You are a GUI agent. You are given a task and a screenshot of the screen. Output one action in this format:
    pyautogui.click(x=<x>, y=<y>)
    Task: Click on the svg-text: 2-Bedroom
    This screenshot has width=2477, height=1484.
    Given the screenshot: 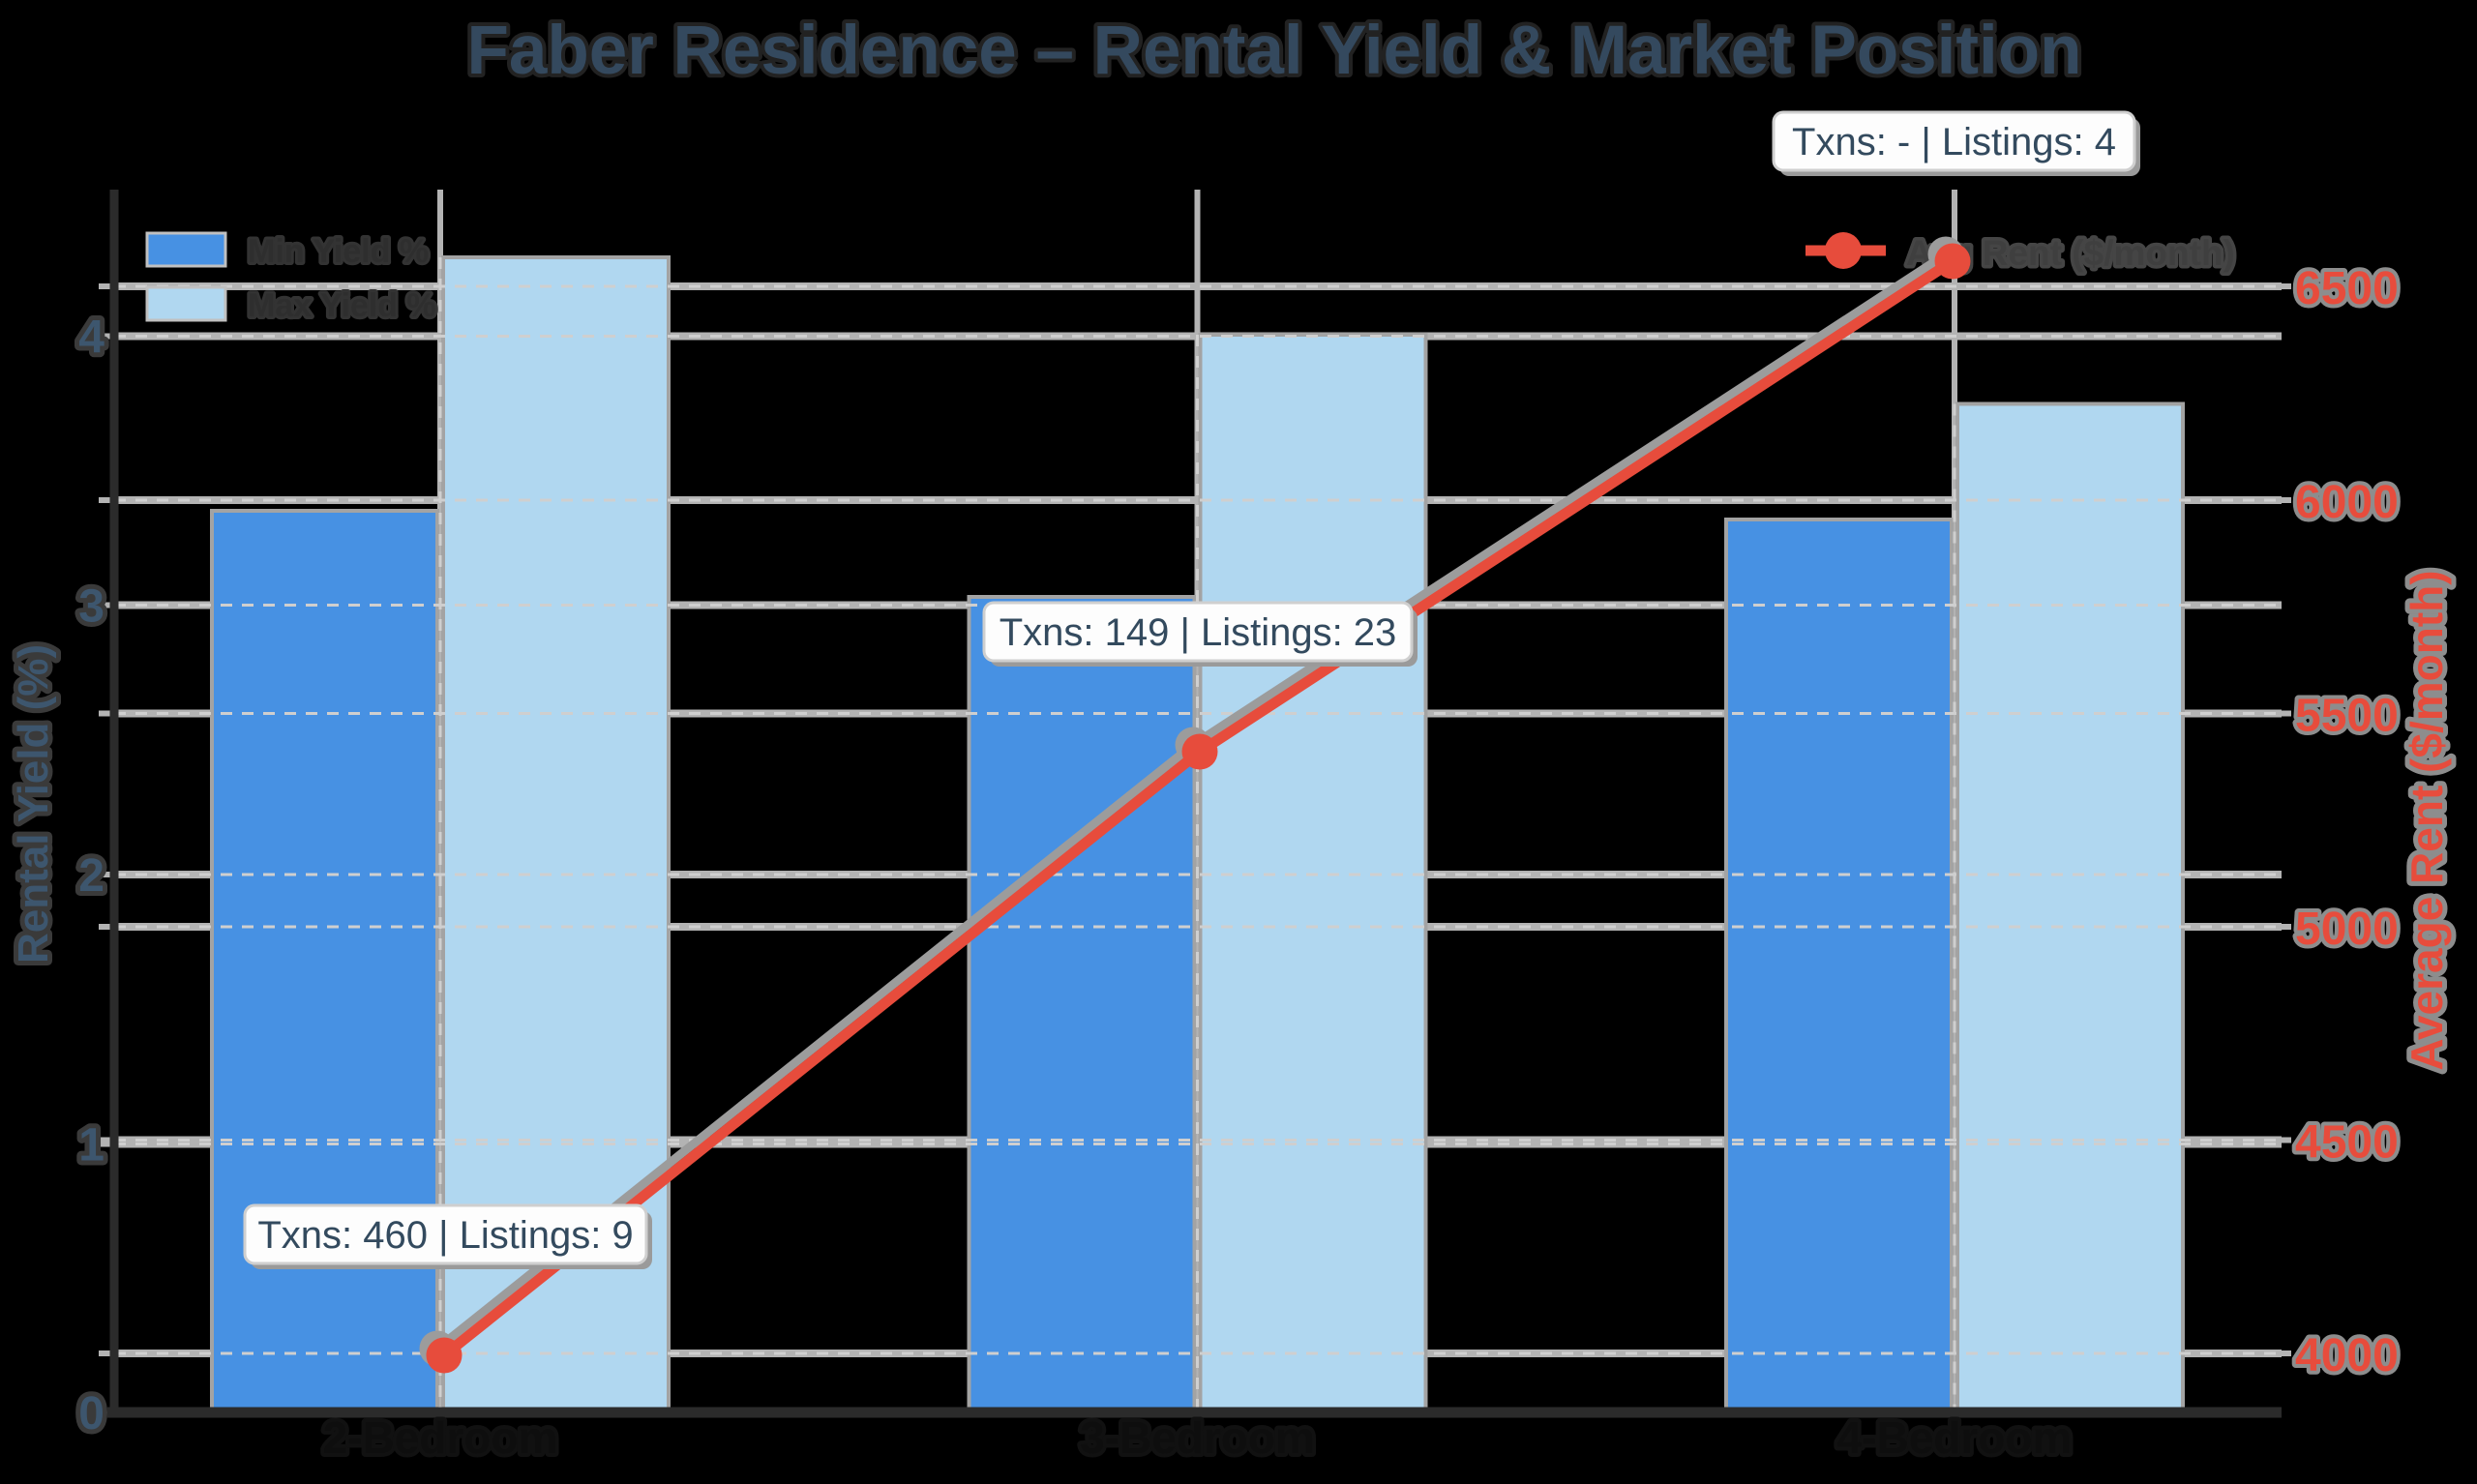 What is the action you would take?
    pyautogui.click(x=440, y=1437)
    